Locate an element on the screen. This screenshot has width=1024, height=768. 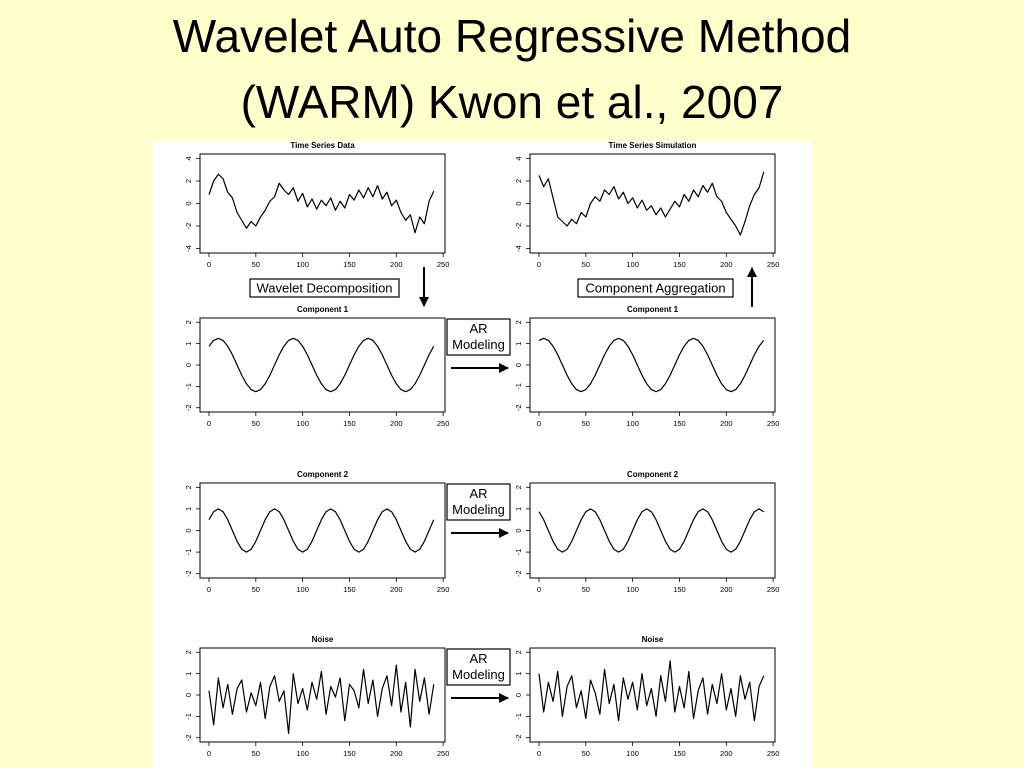
chart-title: Time Series Simulation is located at coordinates (653, 145).